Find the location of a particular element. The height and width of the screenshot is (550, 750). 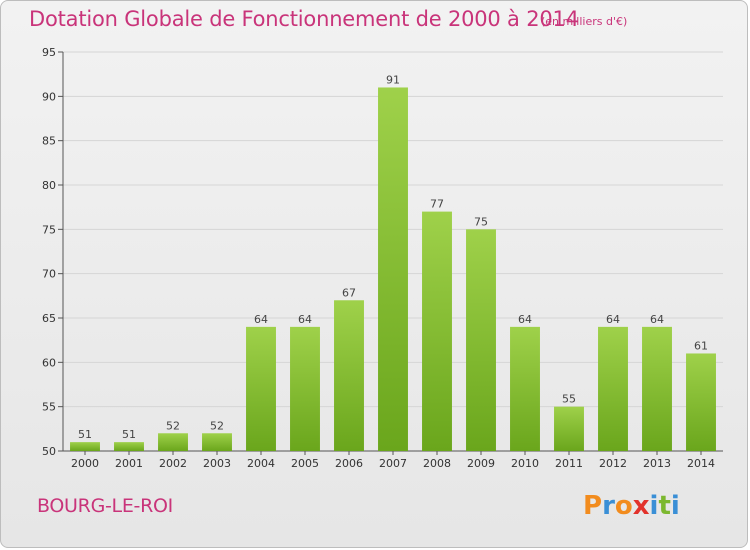

x-tick-label: 2013 is located at coordinates (657, 463).